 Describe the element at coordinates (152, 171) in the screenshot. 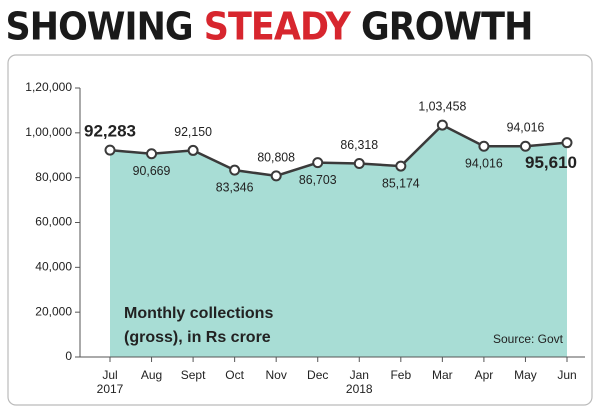

I see `value-label: 90,669` at that location.